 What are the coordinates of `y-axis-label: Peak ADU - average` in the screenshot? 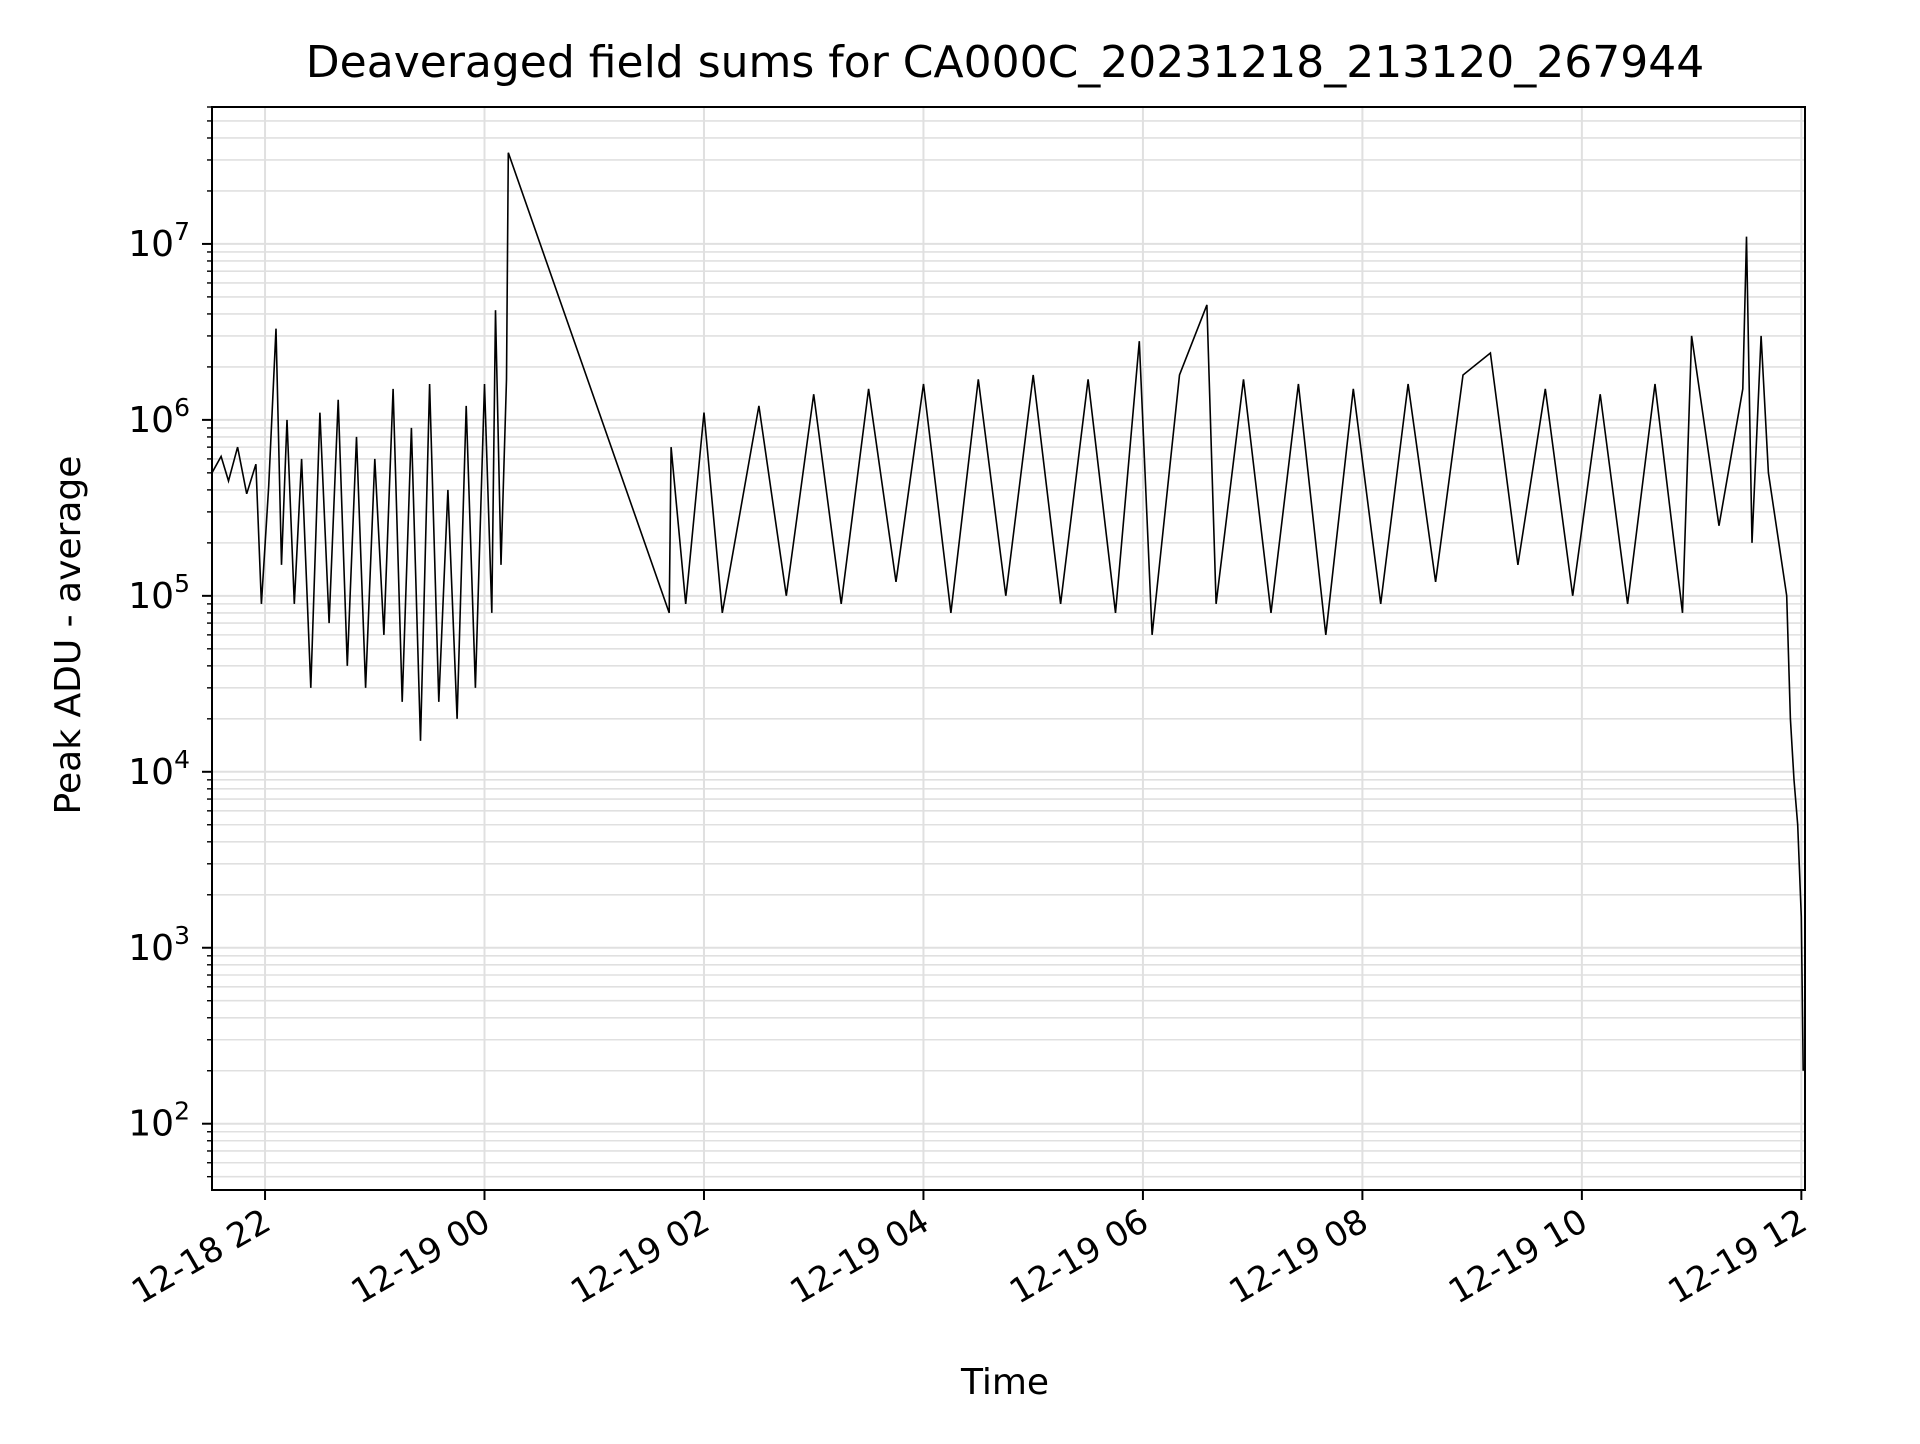 It's located at (68, 635).